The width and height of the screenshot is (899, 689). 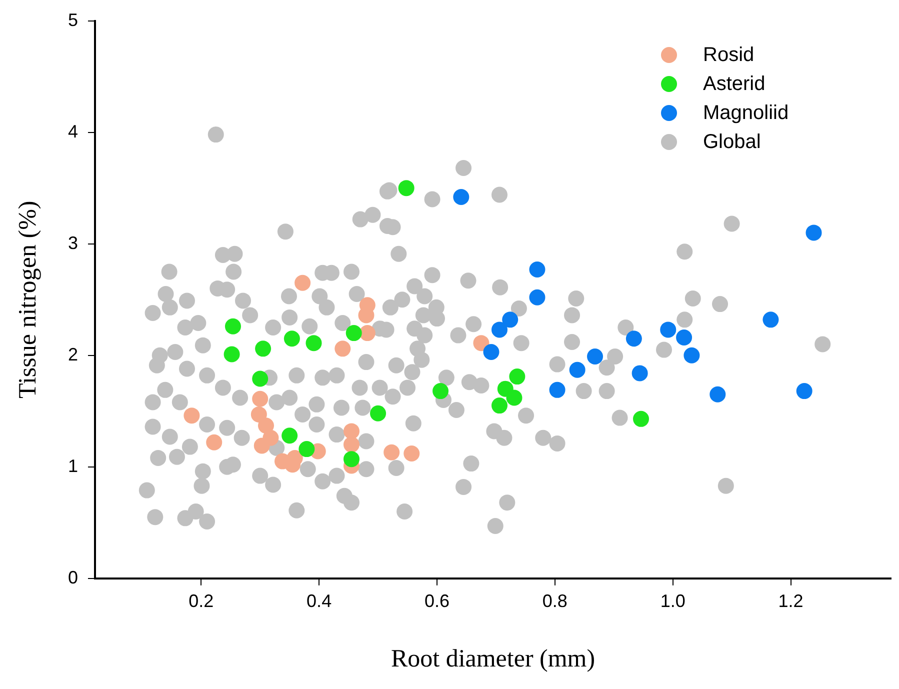 I want to click on x-tick-label: 0.6, so click(x=437, y=601).